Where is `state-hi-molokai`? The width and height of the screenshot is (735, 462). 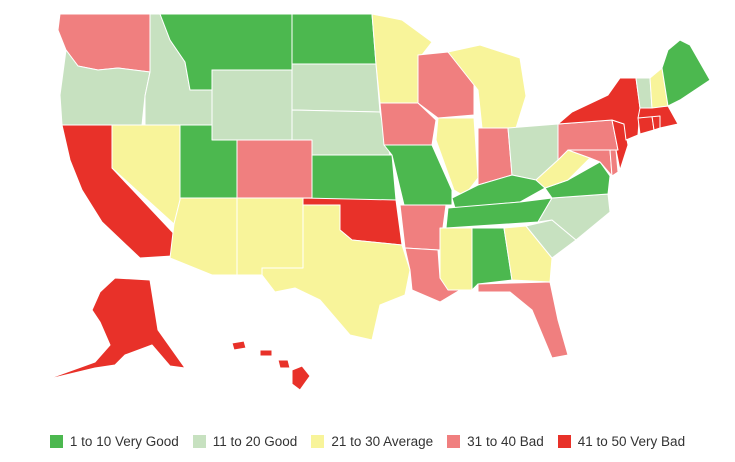
state-hi-molokai is located at coordinates (266, 353).